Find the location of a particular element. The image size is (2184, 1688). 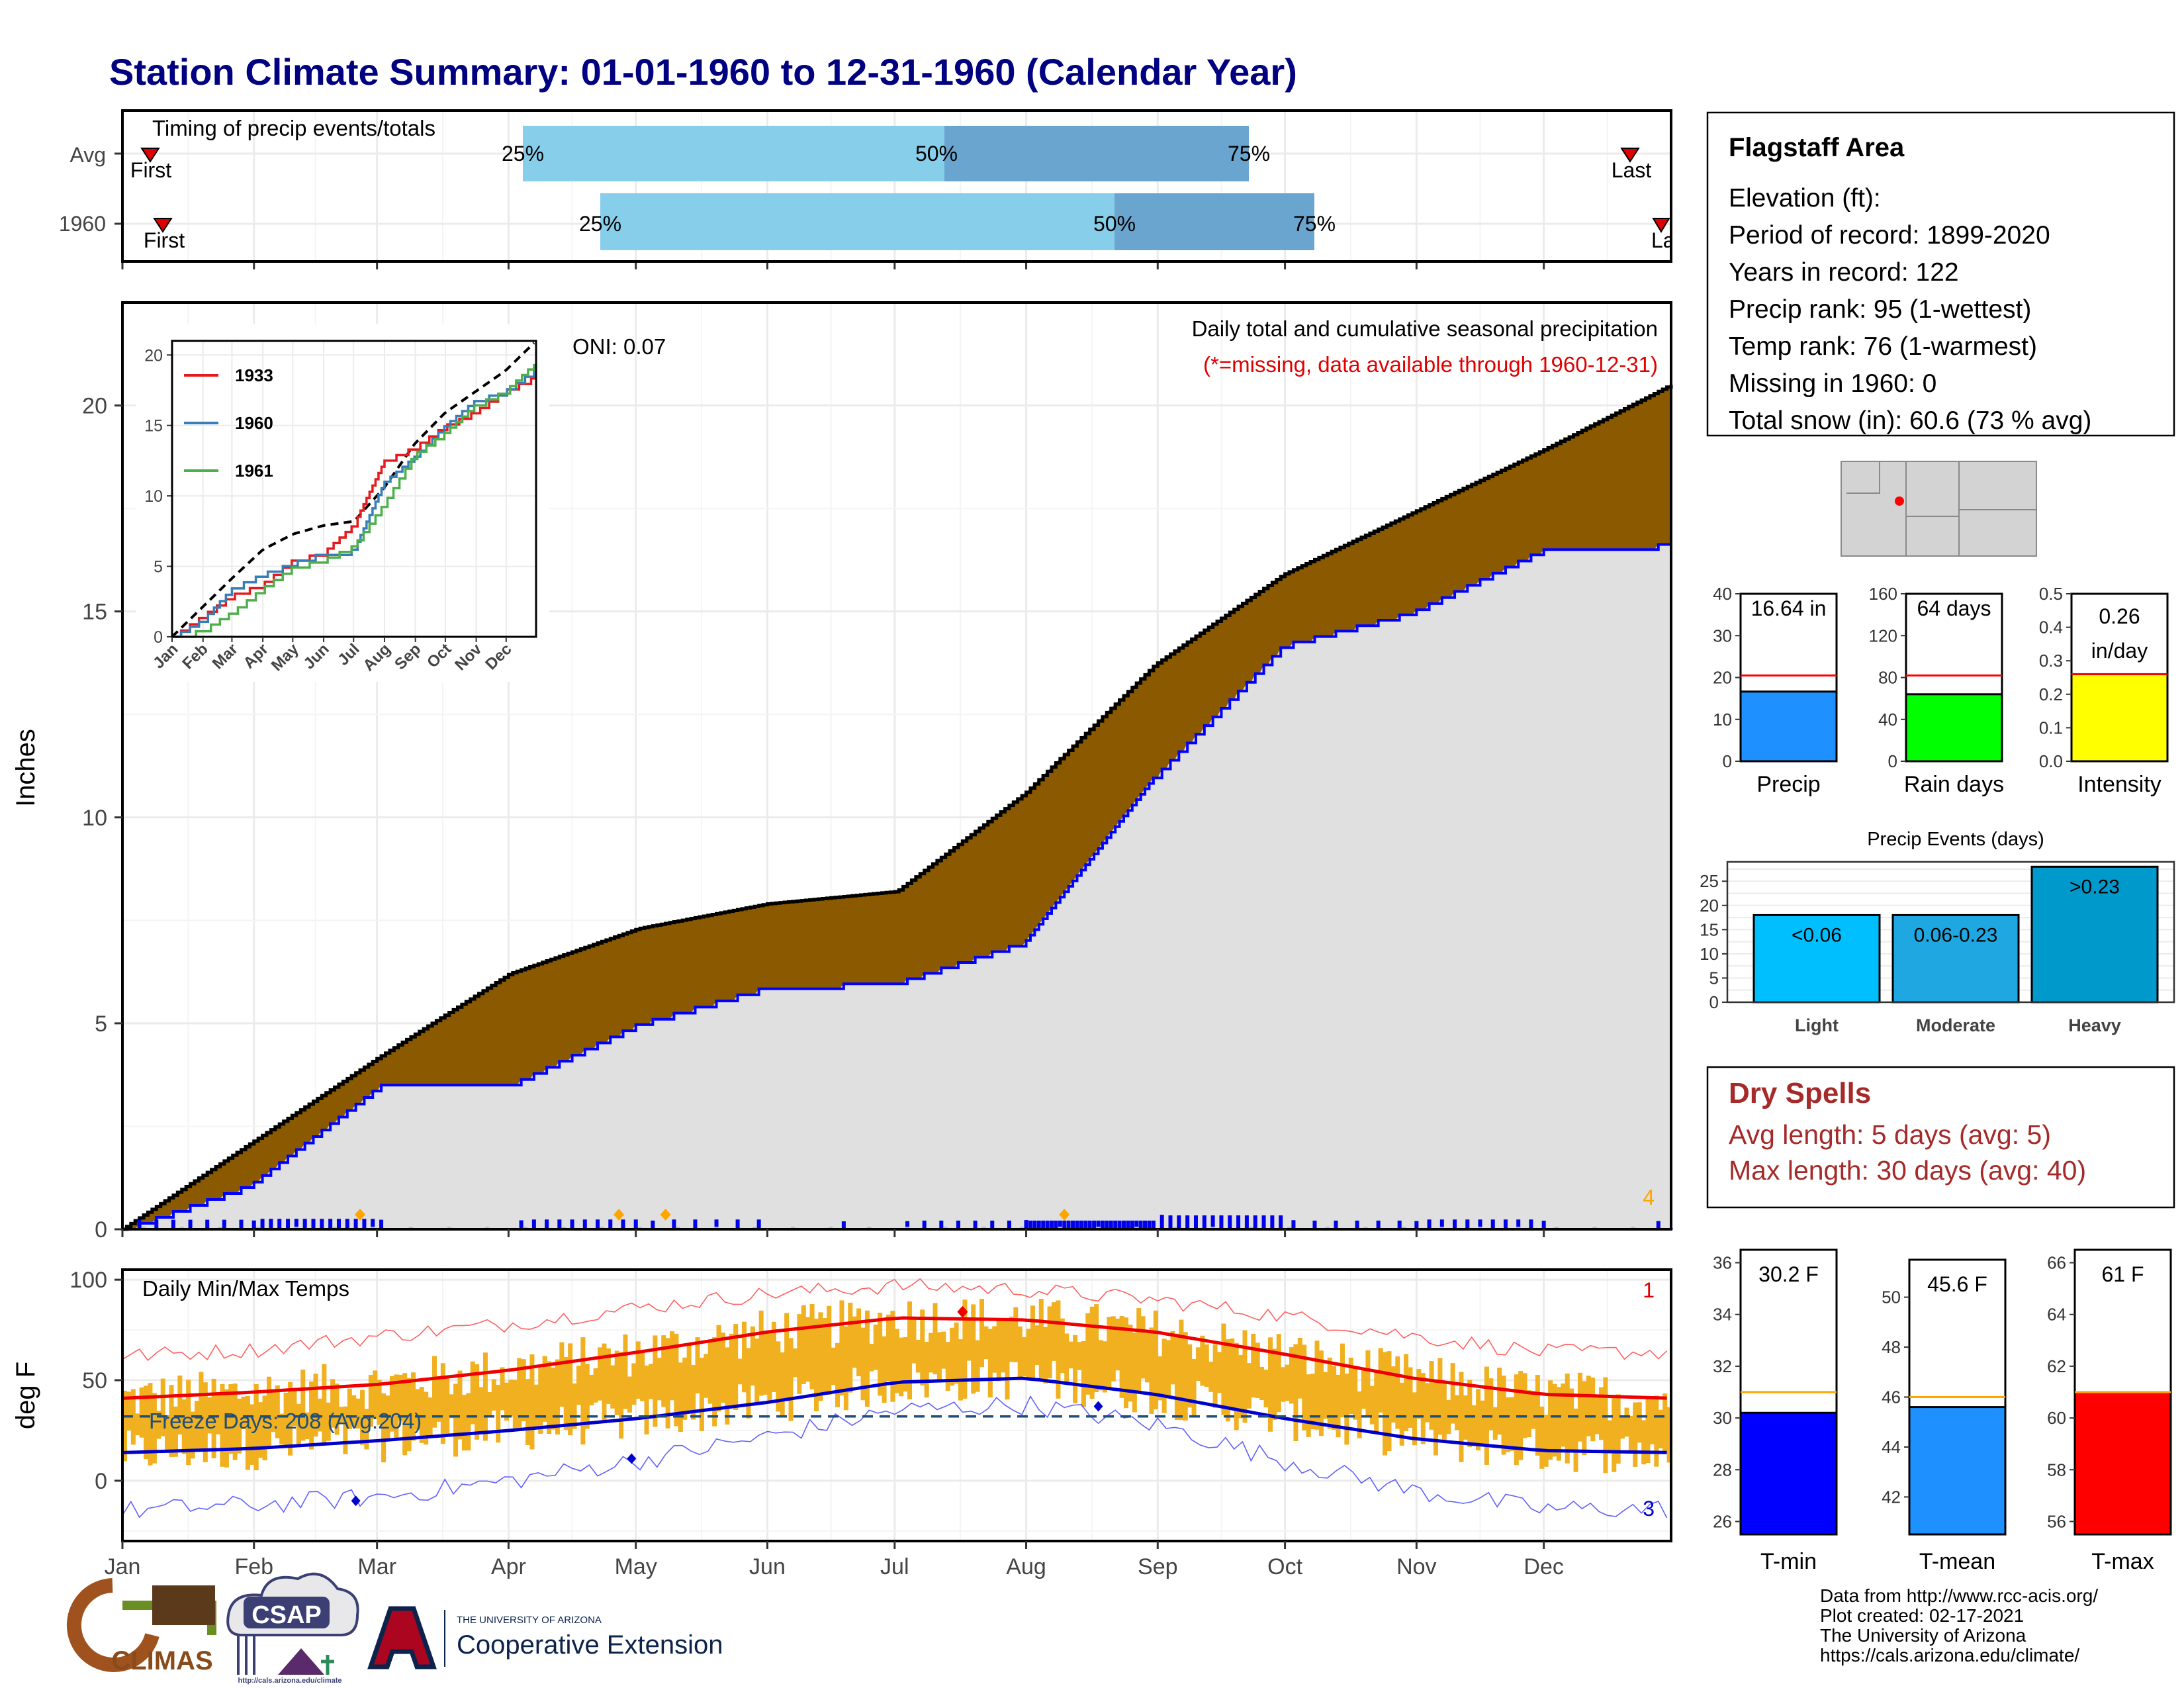

temp-y-tick-label: 100 is located at coordinates (88, 1280).